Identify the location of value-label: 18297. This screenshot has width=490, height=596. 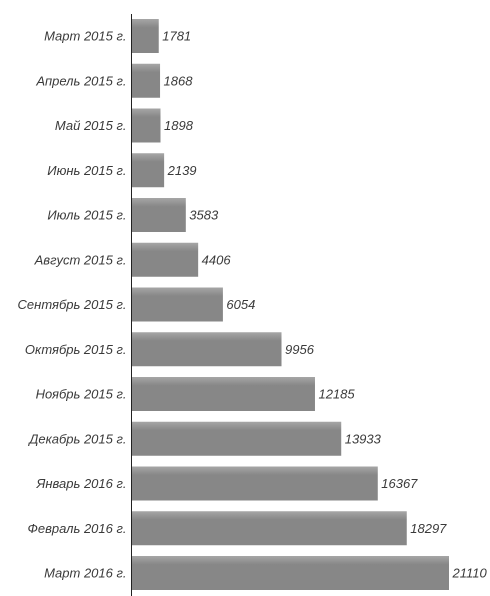
(428, 528).